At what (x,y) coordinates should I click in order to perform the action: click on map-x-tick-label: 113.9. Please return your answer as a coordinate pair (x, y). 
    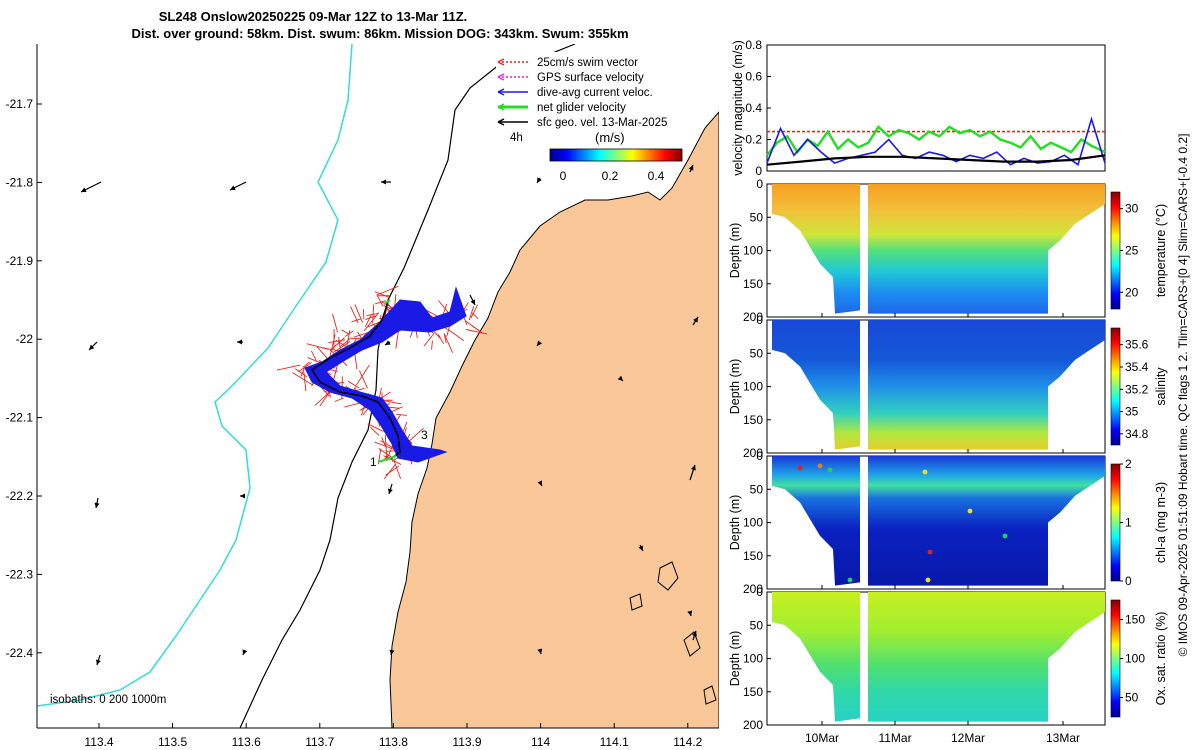
    Looking at the image, I should click on (466, 742).